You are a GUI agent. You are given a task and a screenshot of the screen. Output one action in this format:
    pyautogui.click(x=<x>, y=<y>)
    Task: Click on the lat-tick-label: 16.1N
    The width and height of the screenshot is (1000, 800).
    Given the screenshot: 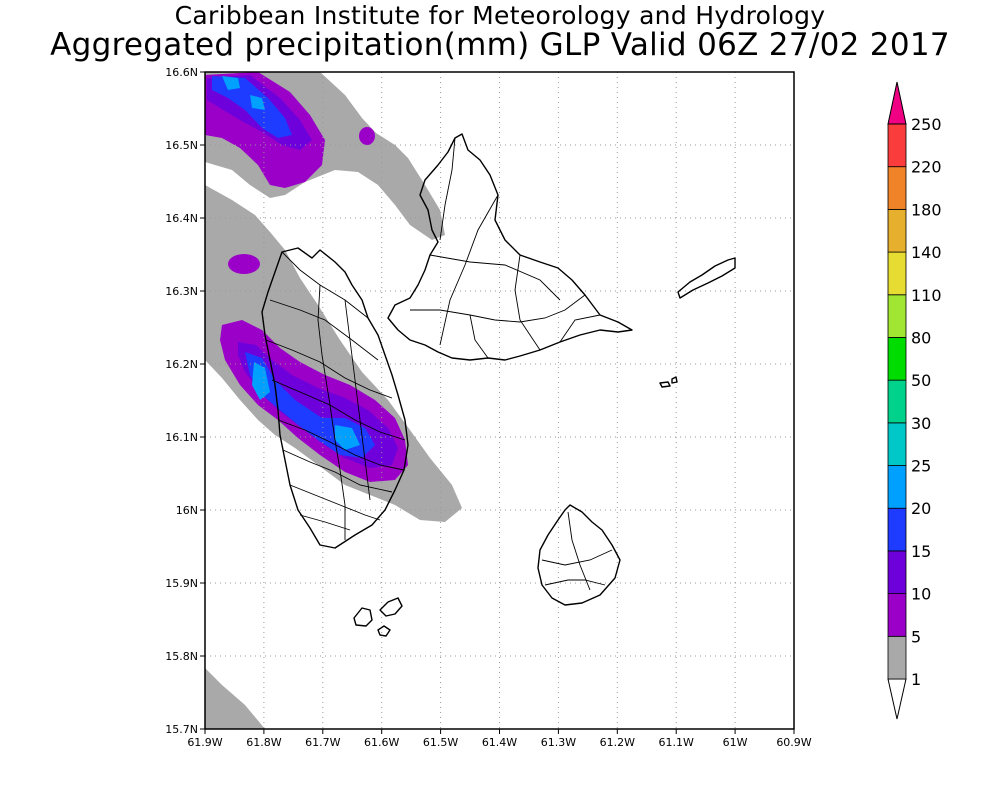 What is the action you would take?
    pyautogui.click(x=181, y=437)
    